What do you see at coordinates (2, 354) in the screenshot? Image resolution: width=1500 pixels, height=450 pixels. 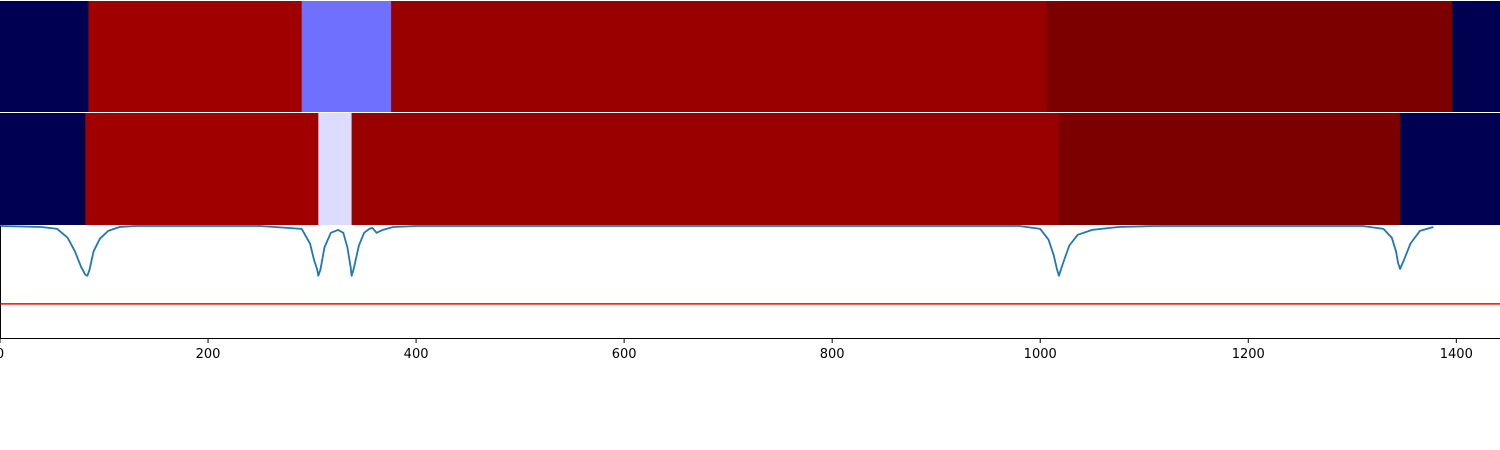 I see `x-tick-label: 0` at bounding box center [2, 354].